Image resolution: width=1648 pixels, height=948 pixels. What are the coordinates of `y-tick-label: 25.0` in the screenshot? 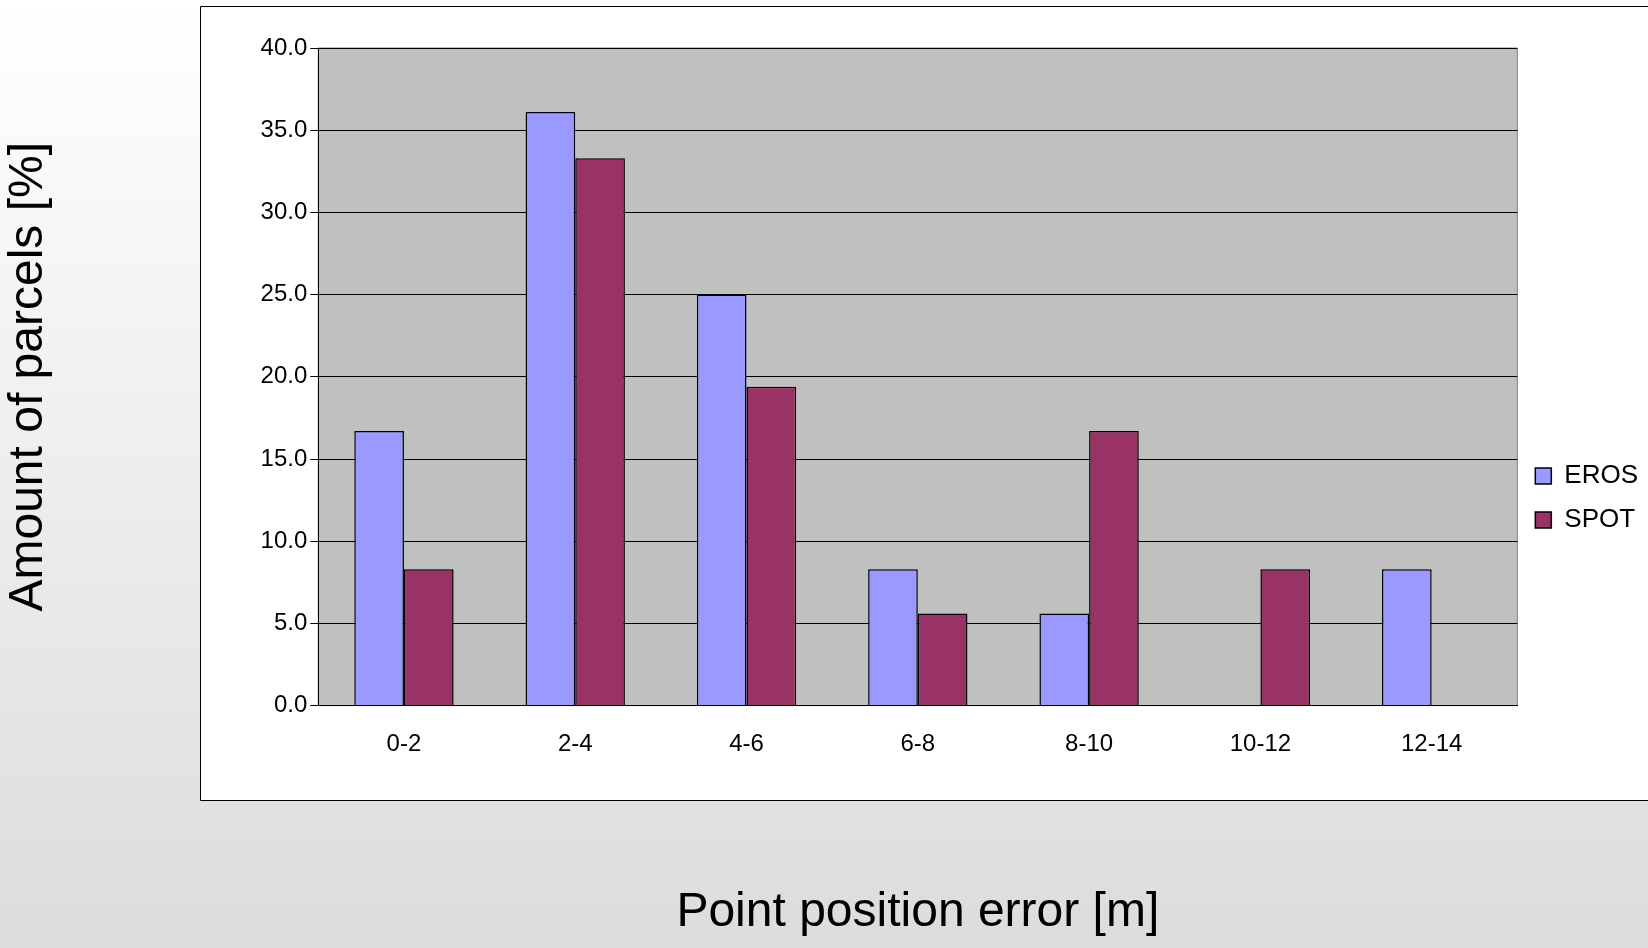 It's located at (284, 293).